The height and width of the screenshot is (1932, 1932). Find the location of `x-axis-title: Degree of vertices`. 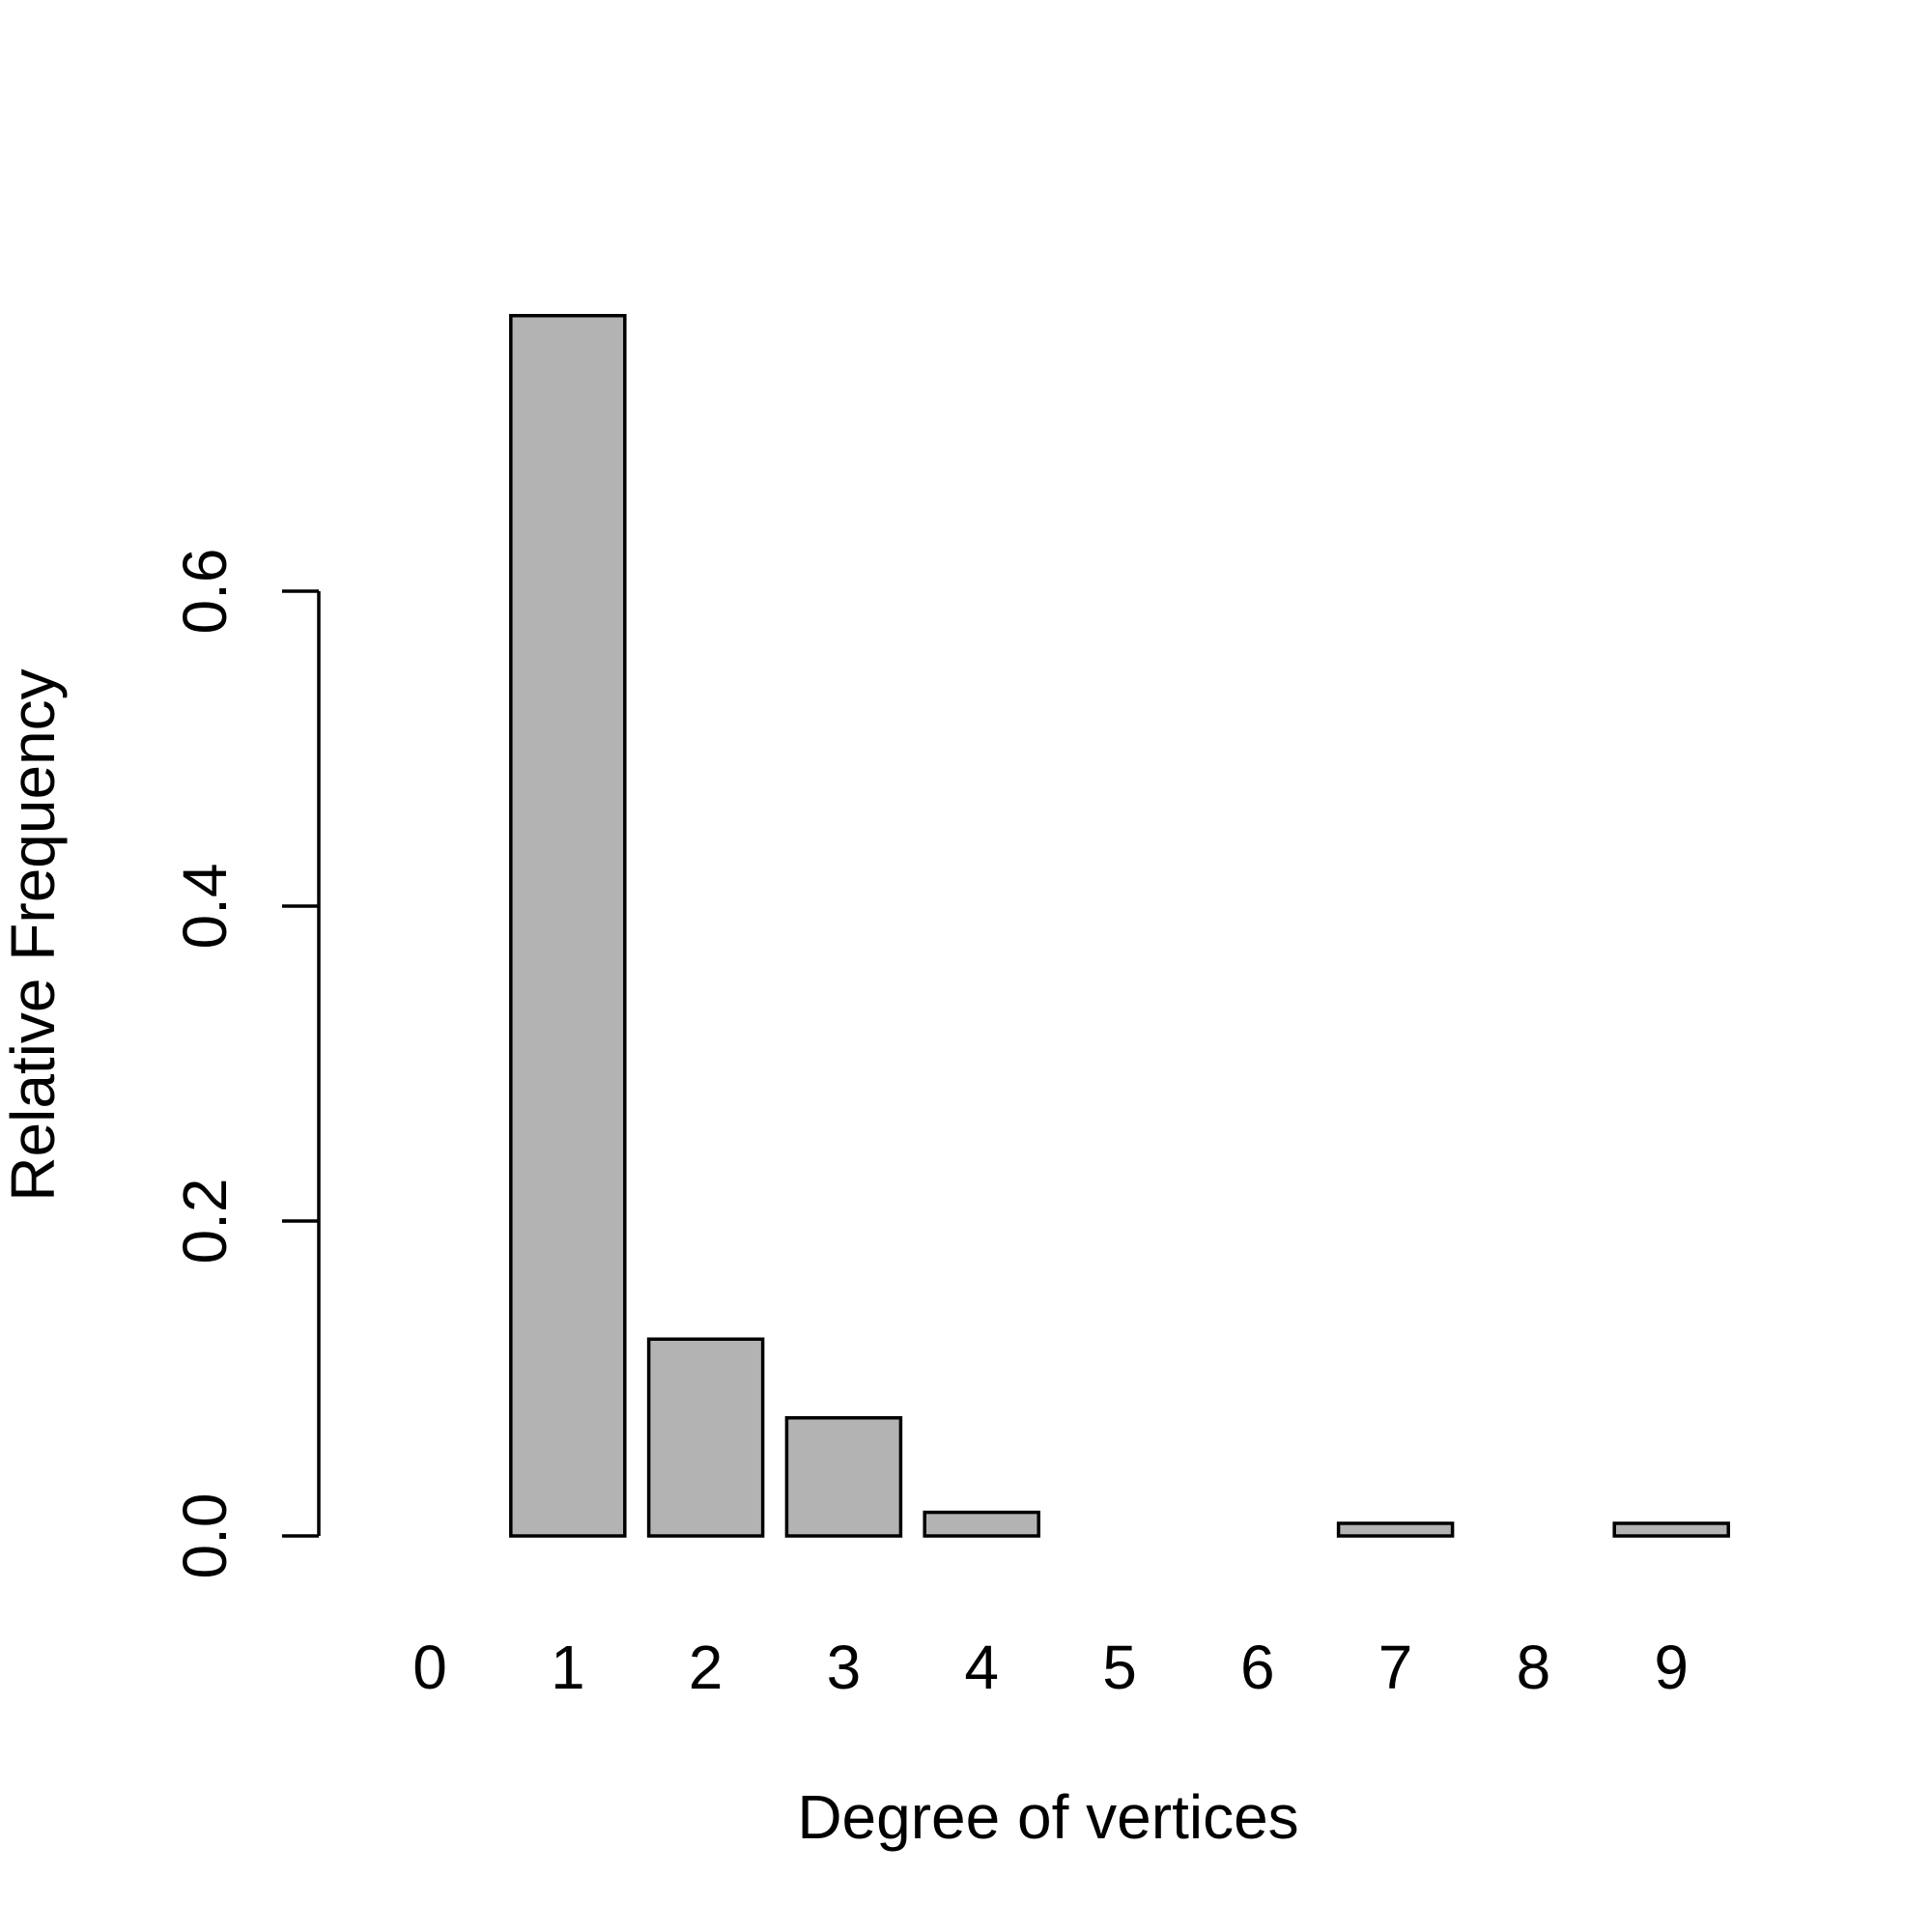

x-axis-title: Degree of vertices is located at coordinates (1047, 1817).